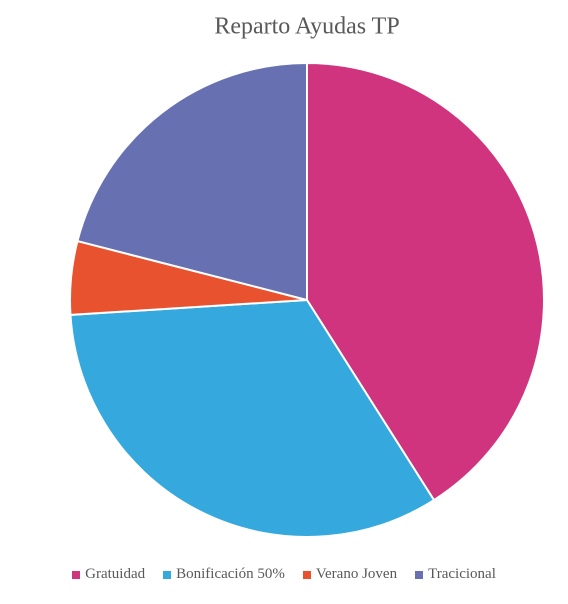  I want to click on legend-label: Bonificación 50%, so click(230, 574).